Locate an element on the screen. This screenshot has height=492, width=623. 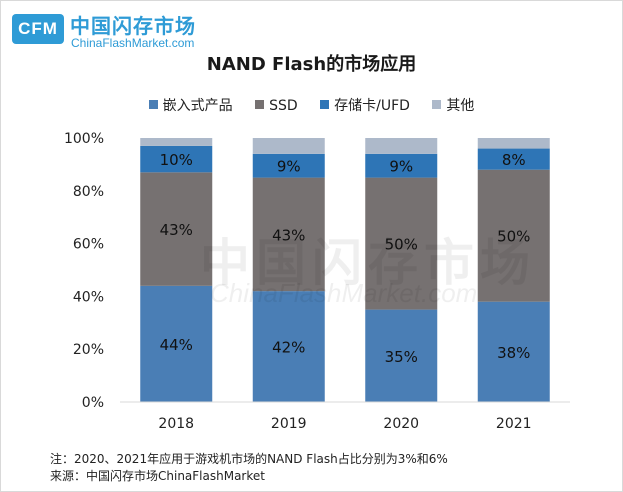
x-tick-label: 2019 is located at coordinates (289, 424).